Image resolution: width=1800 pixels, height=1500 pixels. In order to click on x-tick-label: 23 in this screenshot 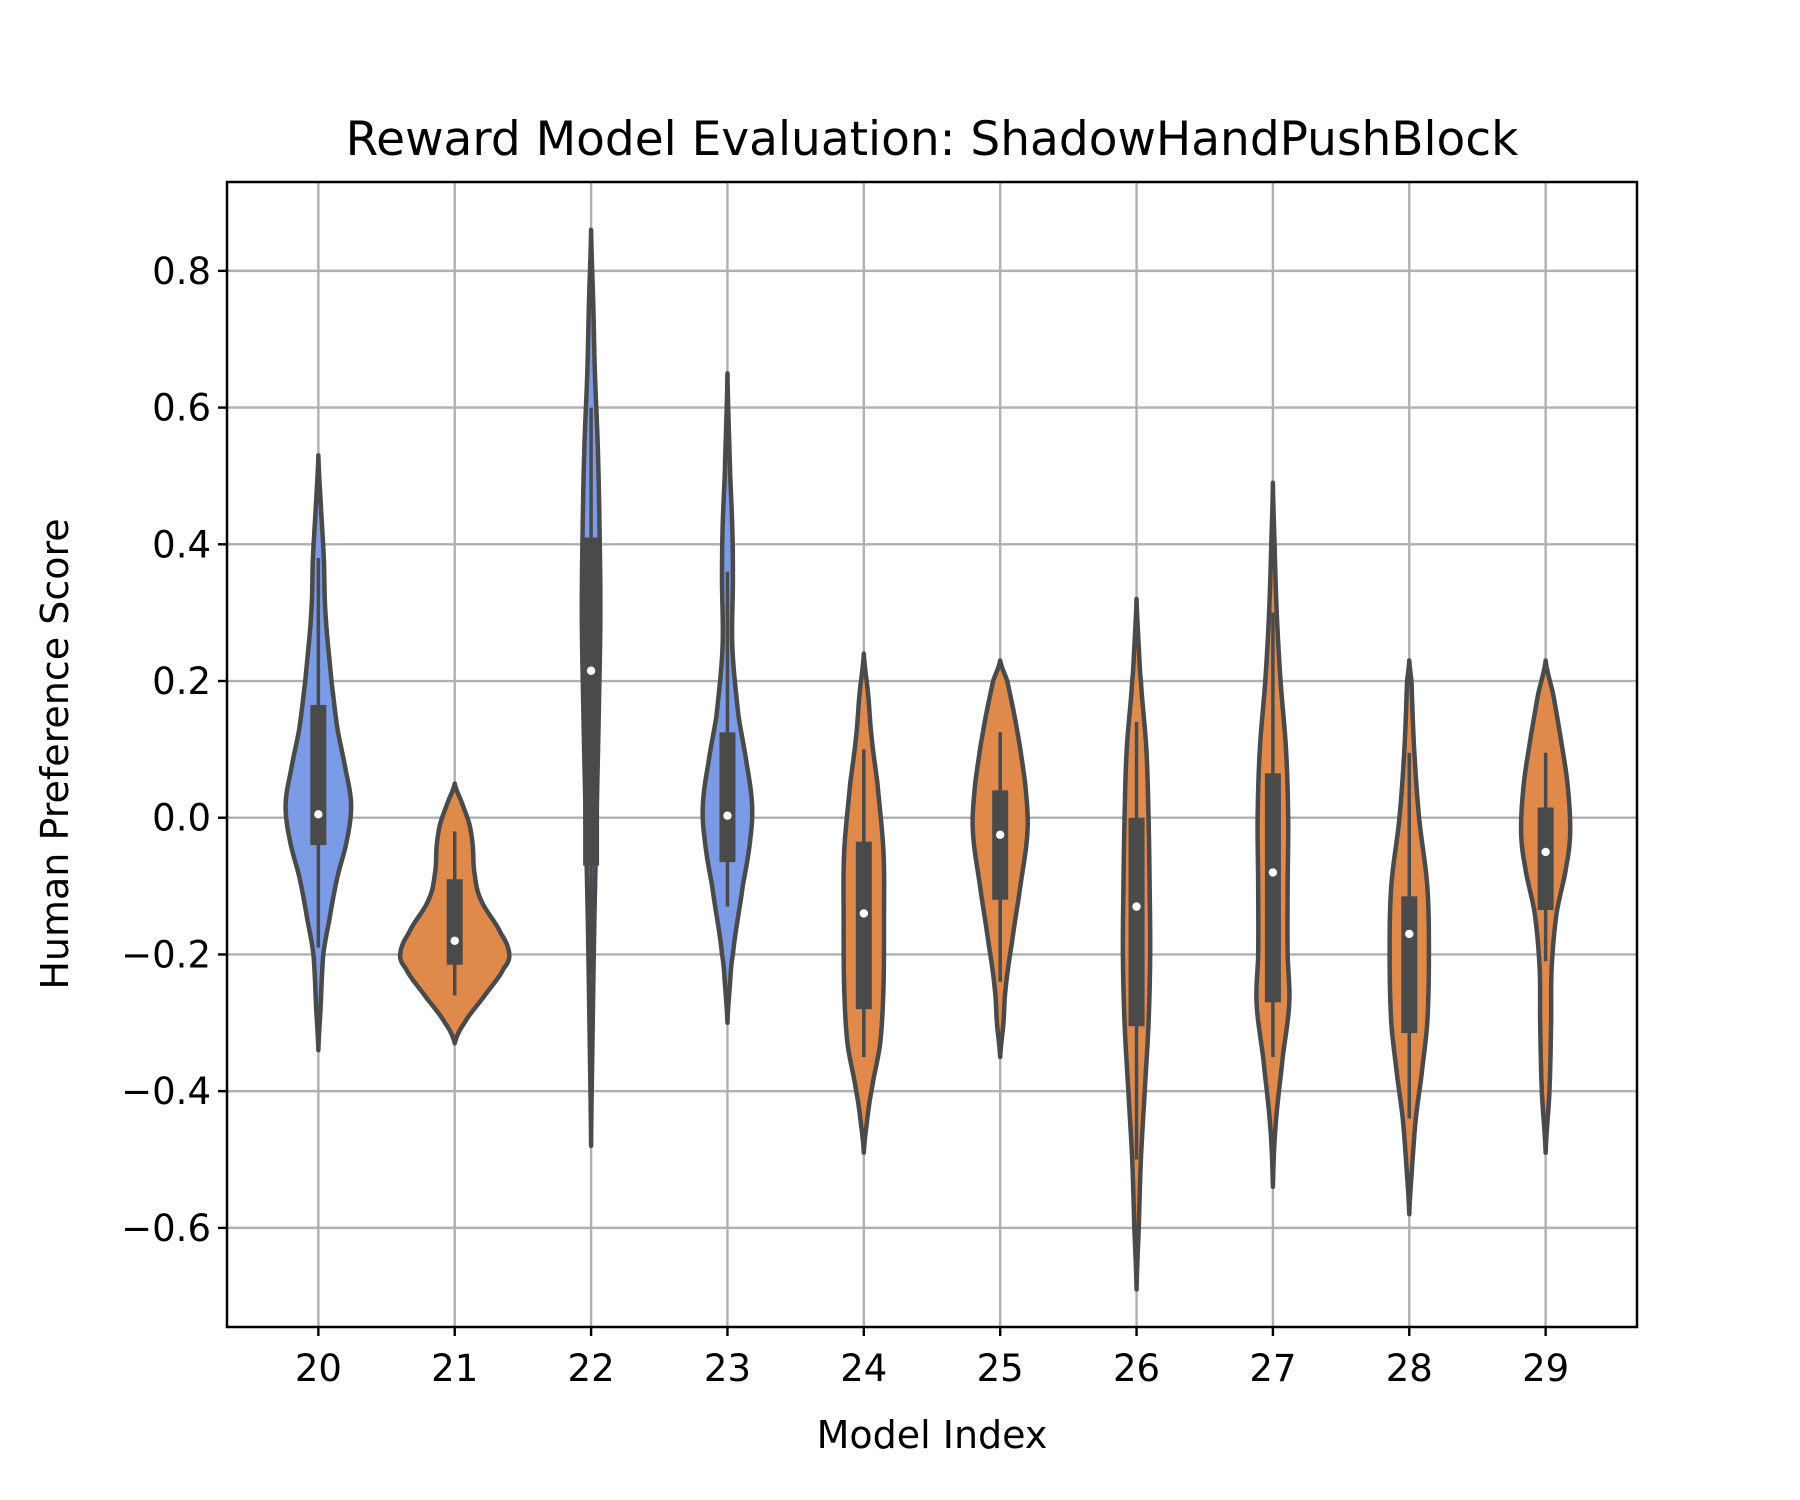, I will do `click(727, 1368)`.